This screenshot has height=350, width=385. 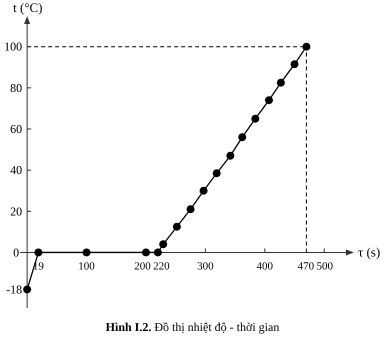 I want to click on x-tick-label: 200, so click(x=143, y=266).